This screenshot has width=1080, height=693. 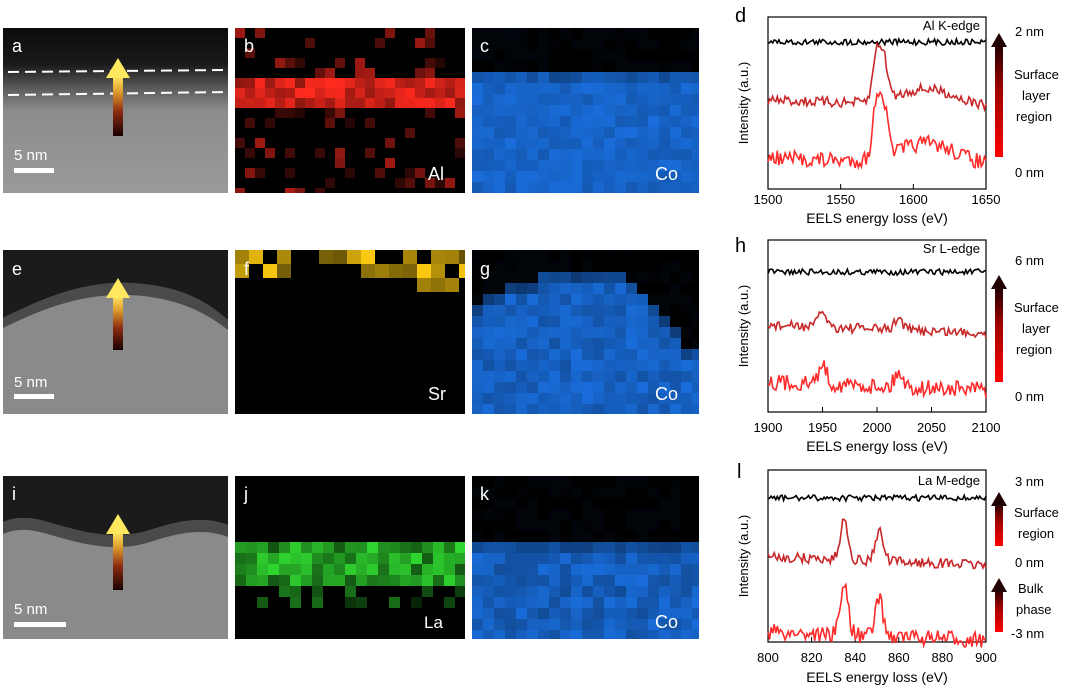 What do you see at coordinates (949, 480) in the screenshot?
I see `edge-label: La M-edge` at bounding box center [949, 480].